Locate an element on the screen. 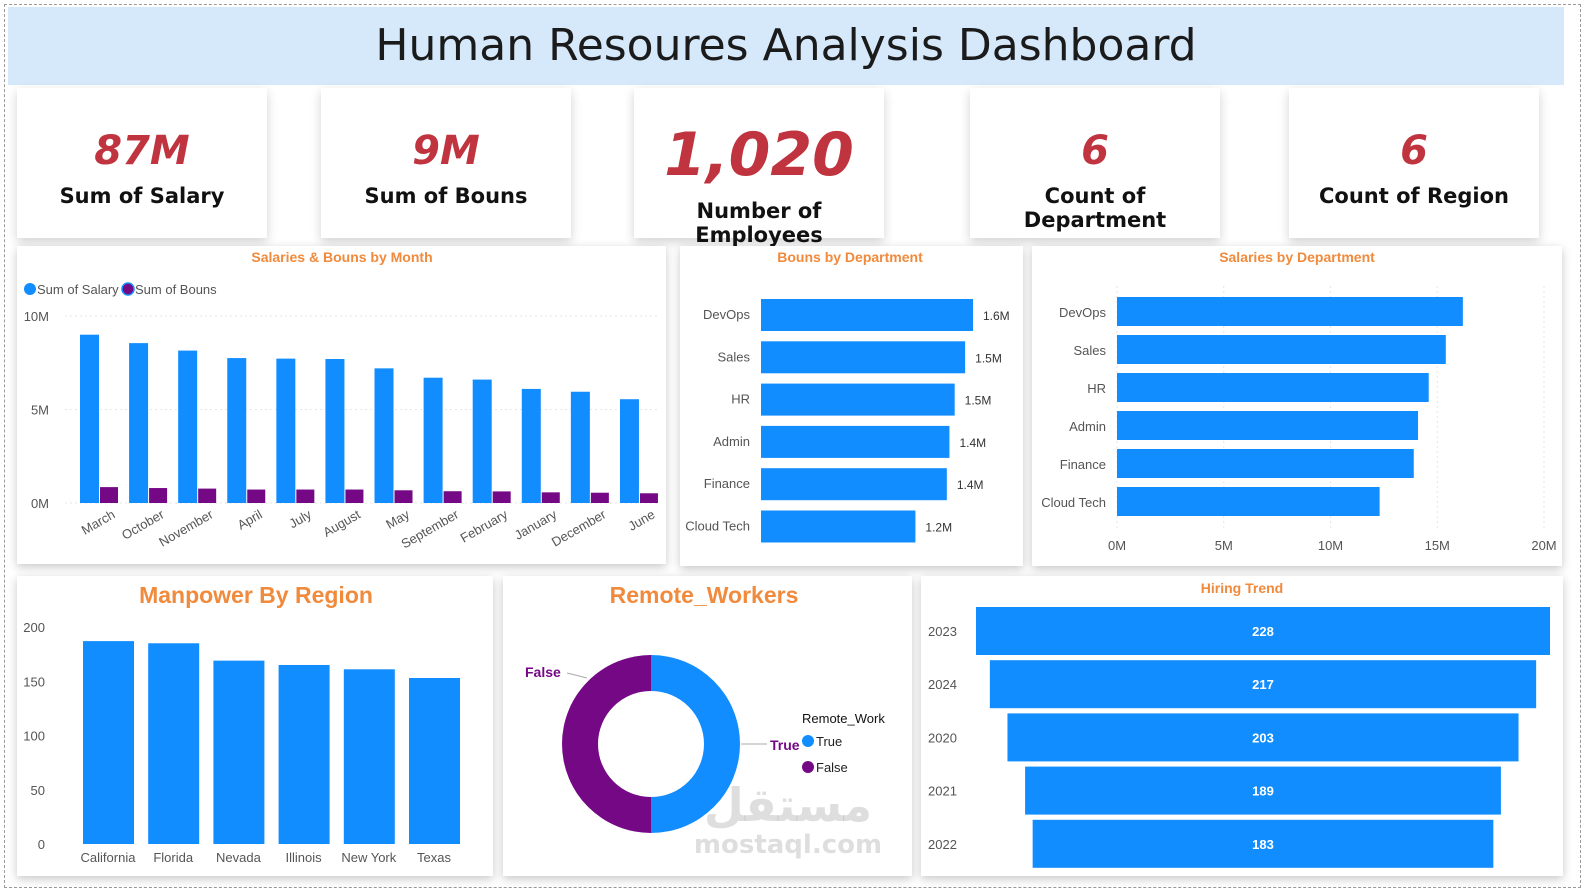  legend-marker-false is located at coordinates (808, 767).